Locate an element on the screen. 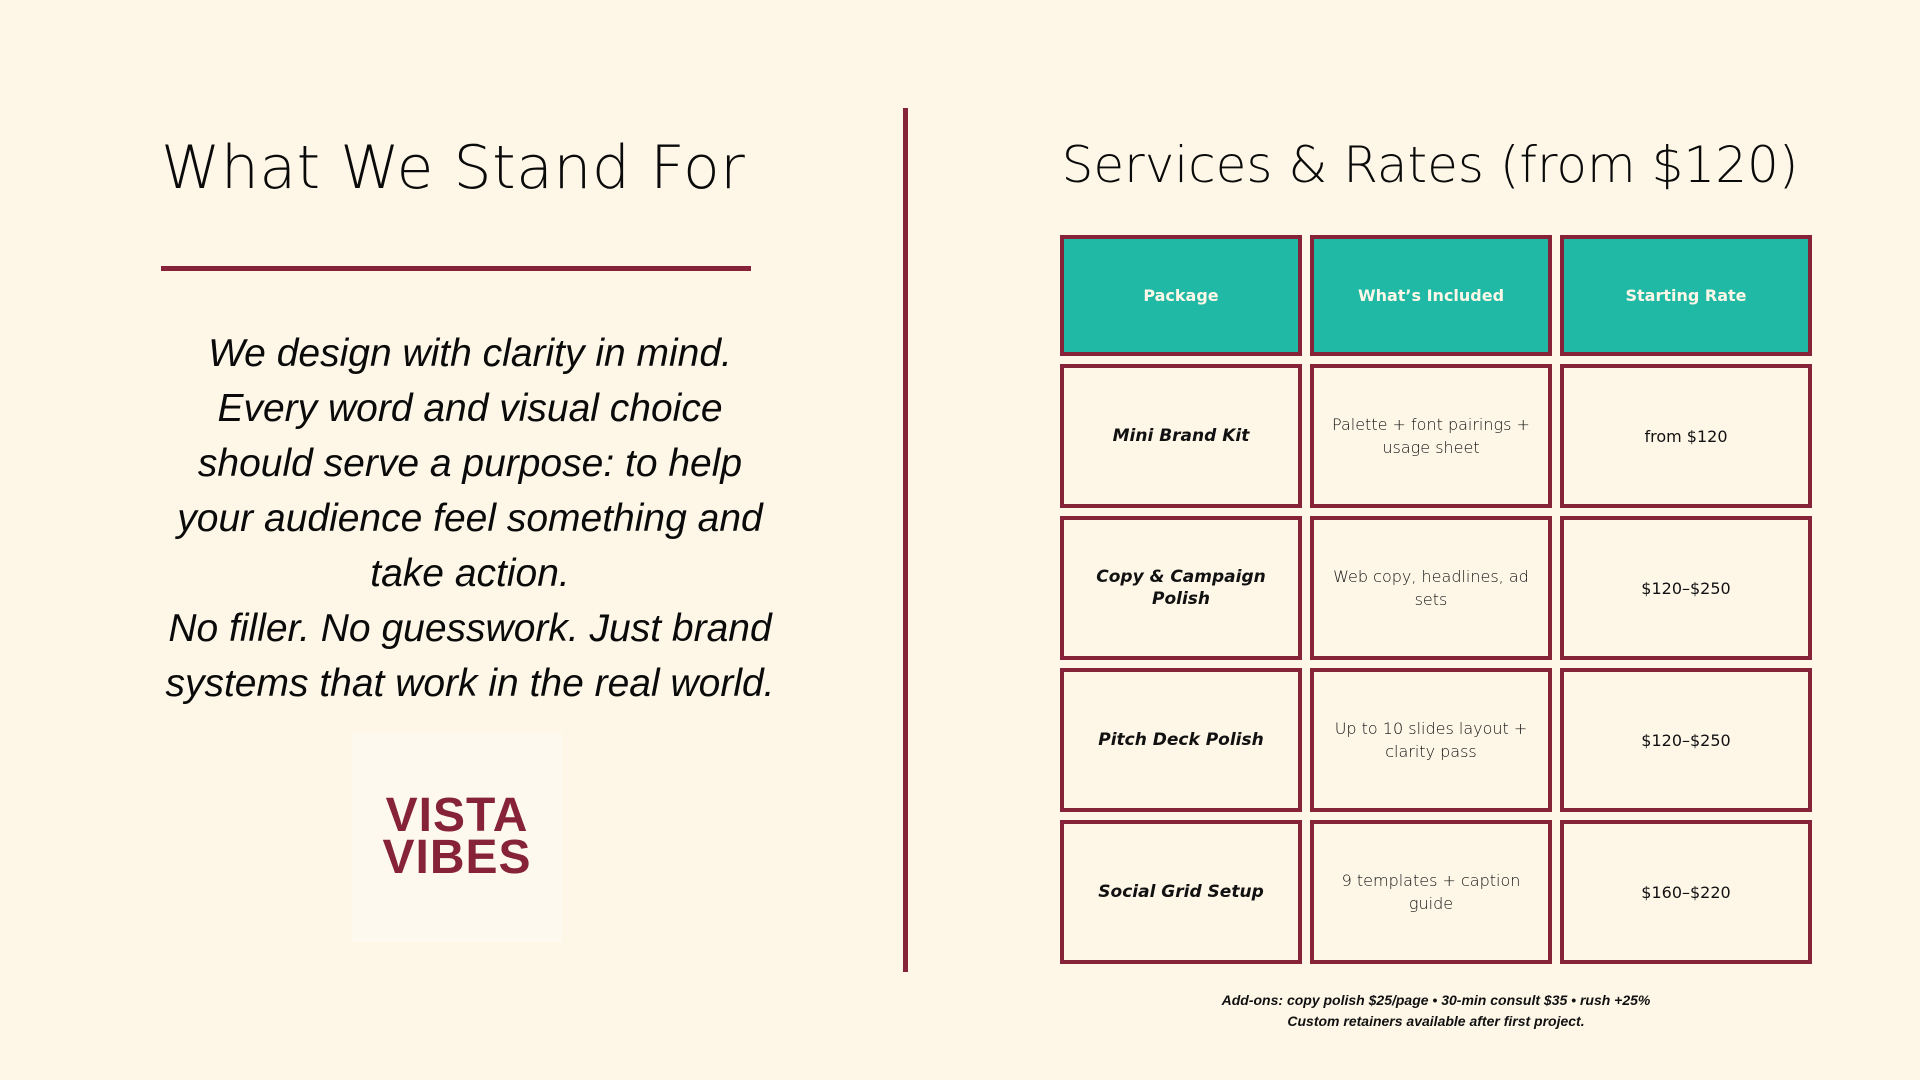 This screenshot has width=1920, height=1080. table-header-package: Package is located at coordinates (1181, 295).